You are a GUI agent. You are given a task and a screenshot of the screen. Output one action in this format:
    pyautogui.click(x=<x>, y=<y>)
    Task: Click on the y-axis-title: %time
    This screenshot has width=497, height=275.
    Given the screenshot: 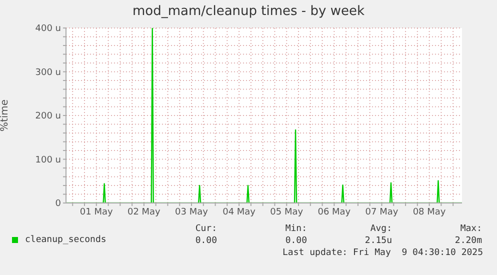 What is the action you would take?
    pyautogui.click(x=5, y=115)
    